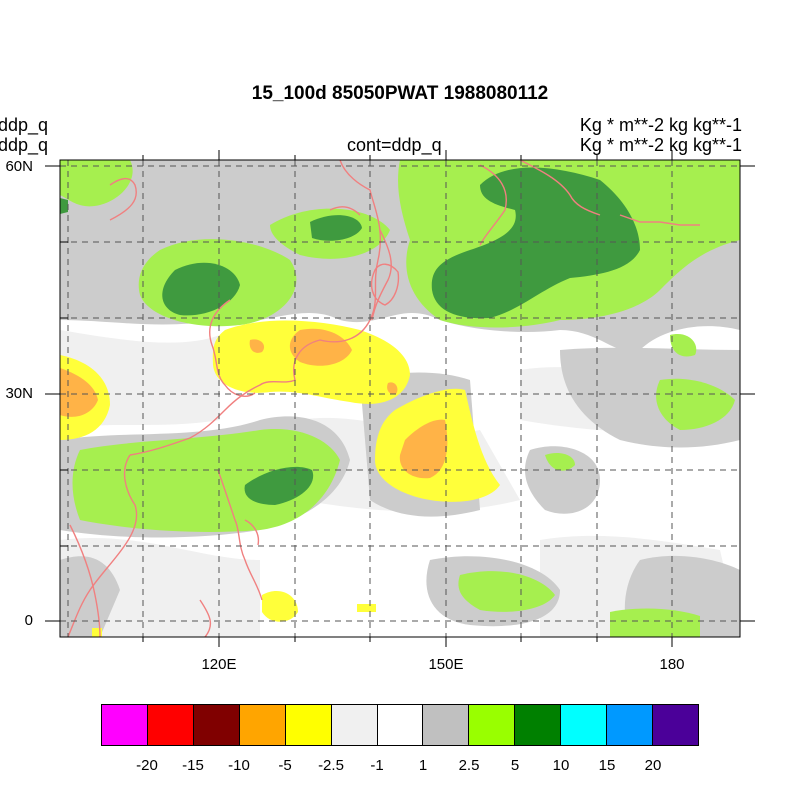 The height and width of the screenshot is (800, 800). What do you see at coordinates (653, 765) in the screenshot?
I see `colorbar-label: 20` at bounding box center [653, 765].